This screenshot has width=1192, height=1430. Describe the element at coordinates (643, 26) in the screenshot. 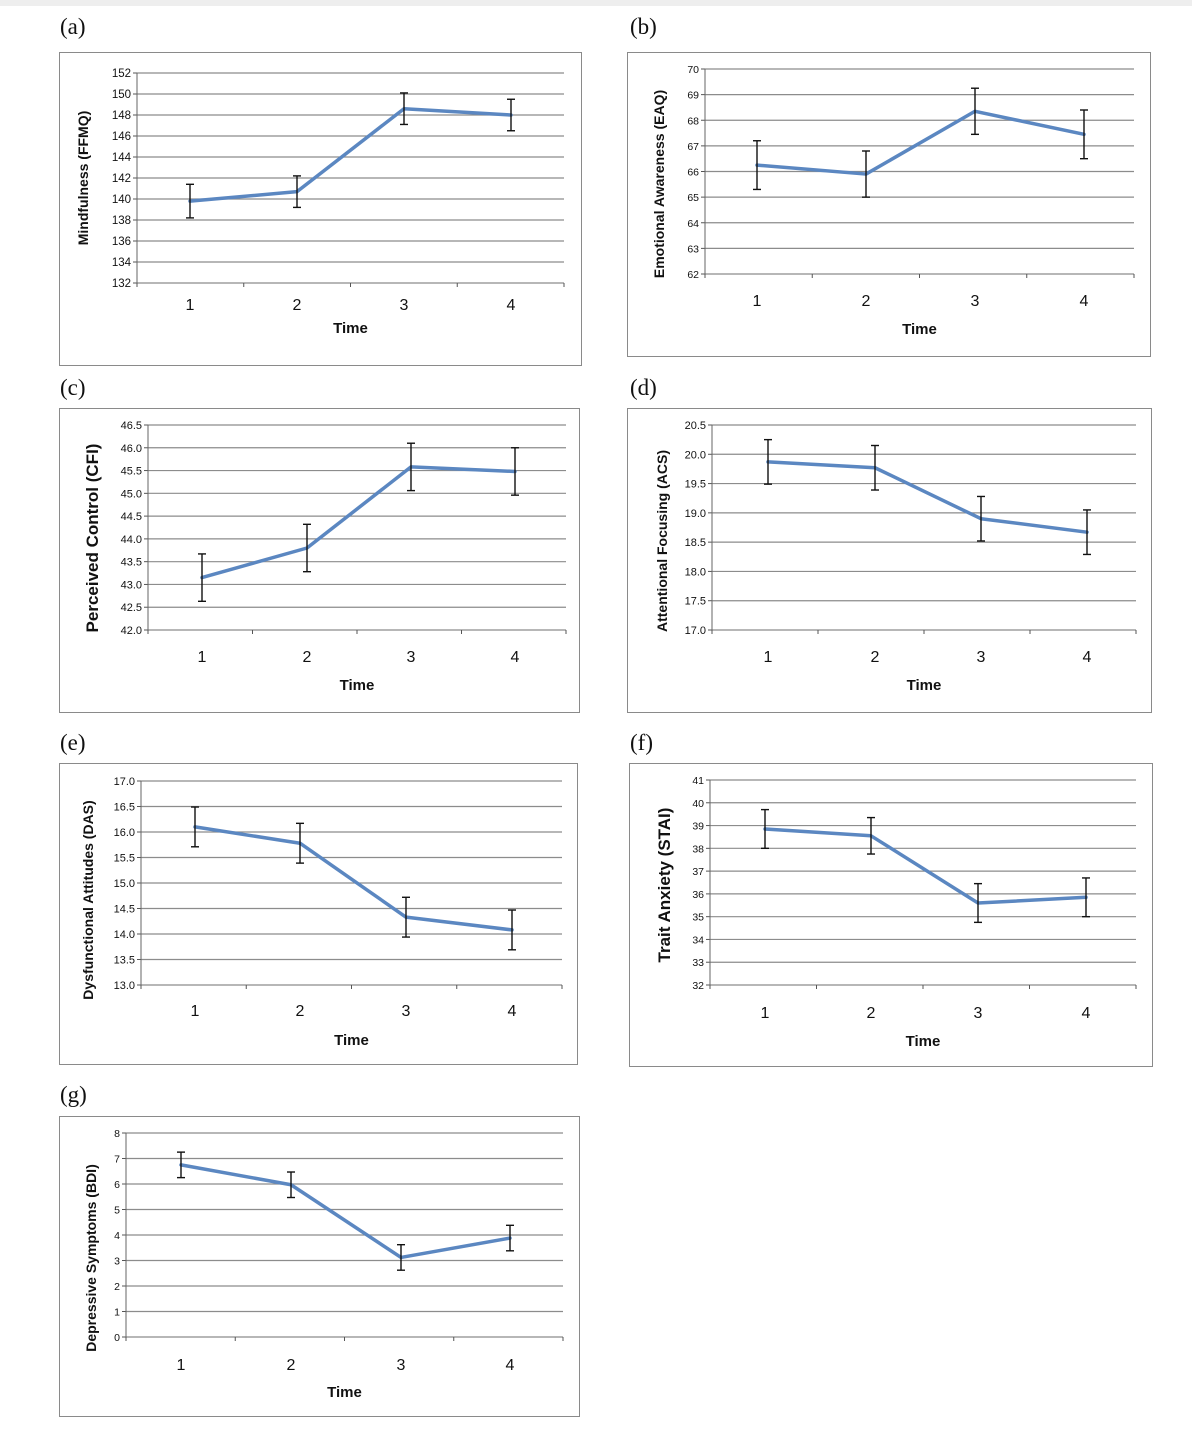

I see `panel-b-letter: (b)` at that location.